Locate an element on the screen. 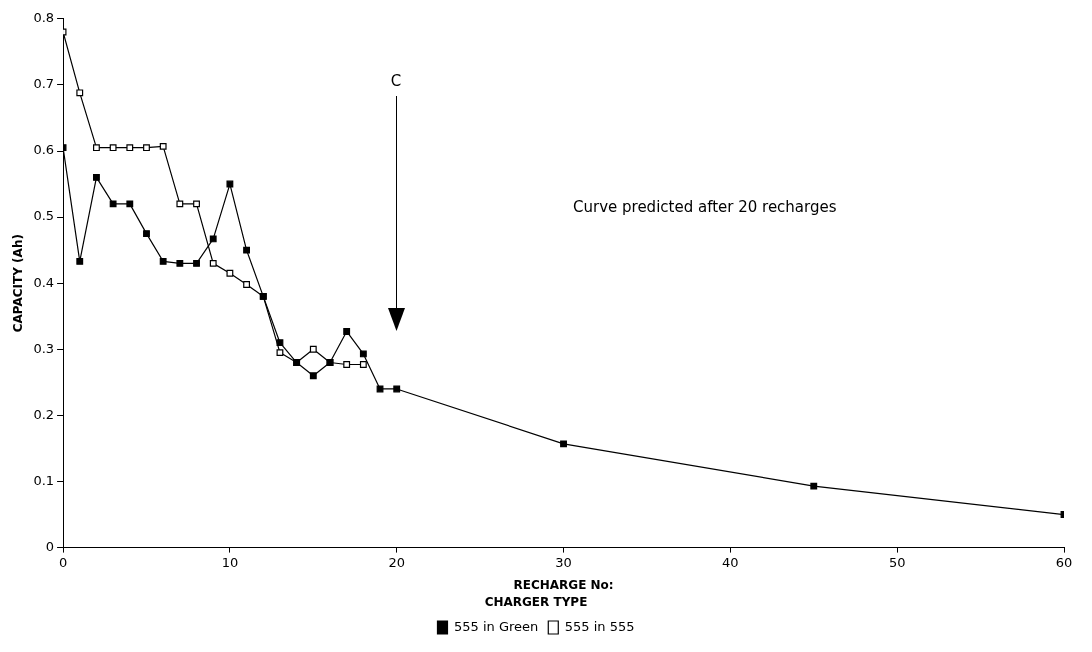 The width and height of the screenshot is (1092, 652). x-tick-label: 50 is located at coordinates (897, 562).